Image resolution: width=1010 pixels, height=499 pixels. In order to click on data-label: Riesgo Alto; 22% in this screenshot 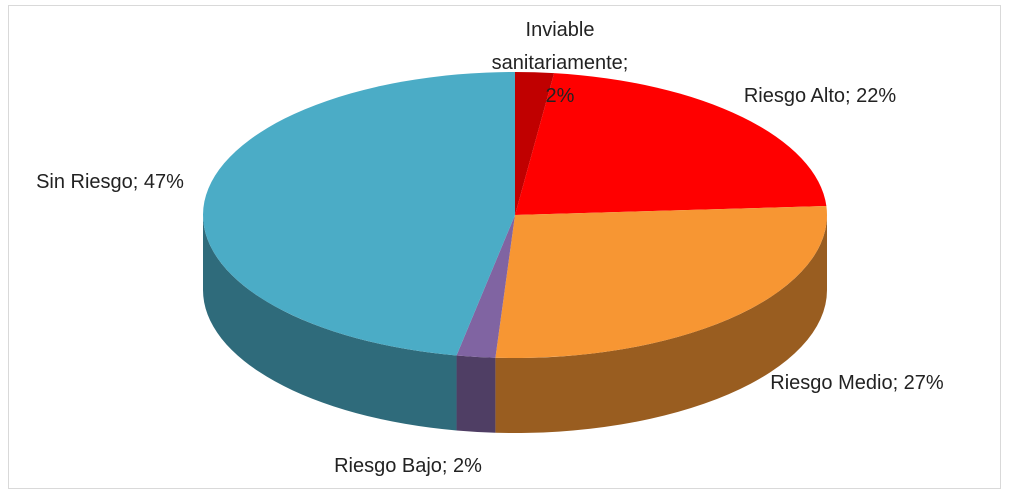, I will do `click(820, 96)`.